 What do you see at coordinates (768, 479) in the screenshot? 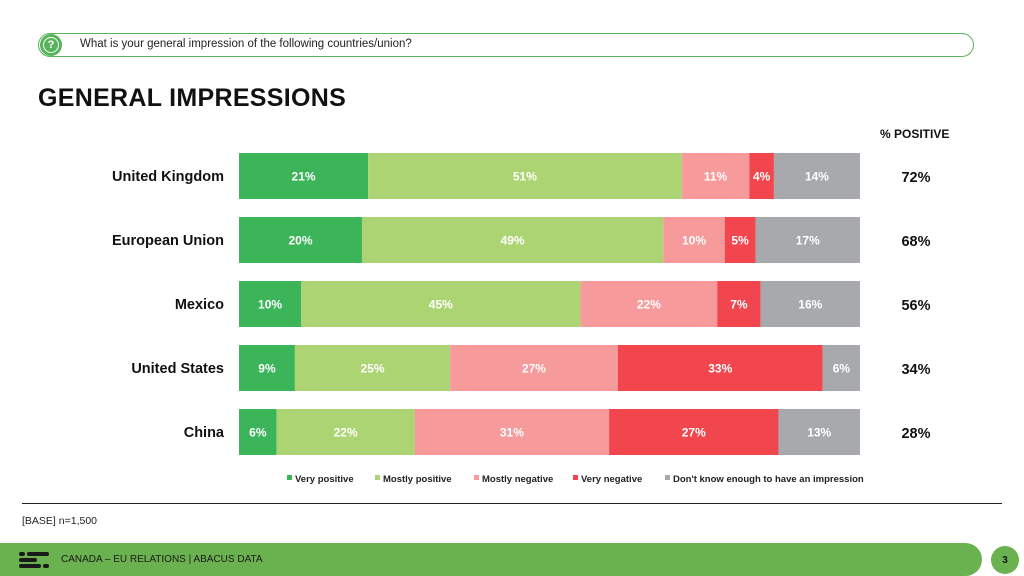
I see `legend-label: Don't know enough to have an impression` at bounding box center [768, 479].